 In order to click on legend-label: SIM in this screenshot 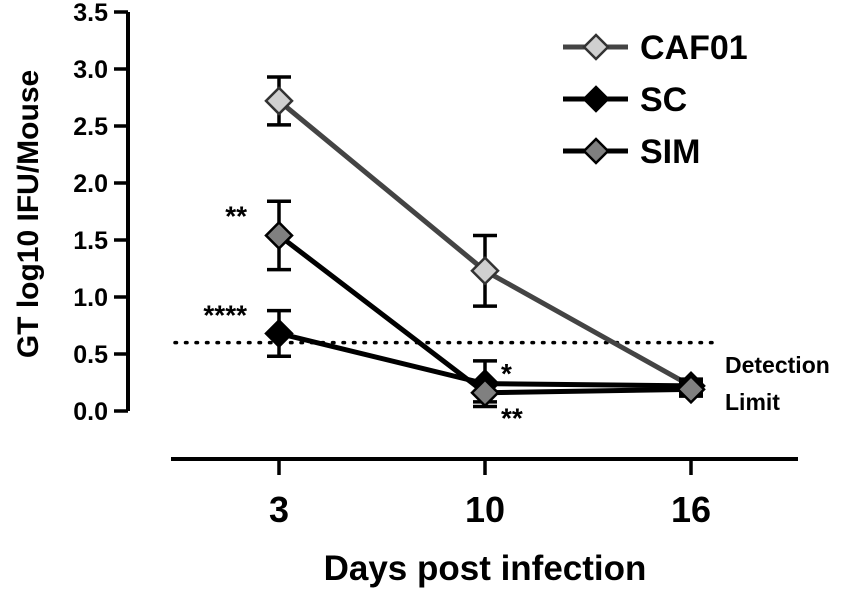, I will do `click(670, 152)`.